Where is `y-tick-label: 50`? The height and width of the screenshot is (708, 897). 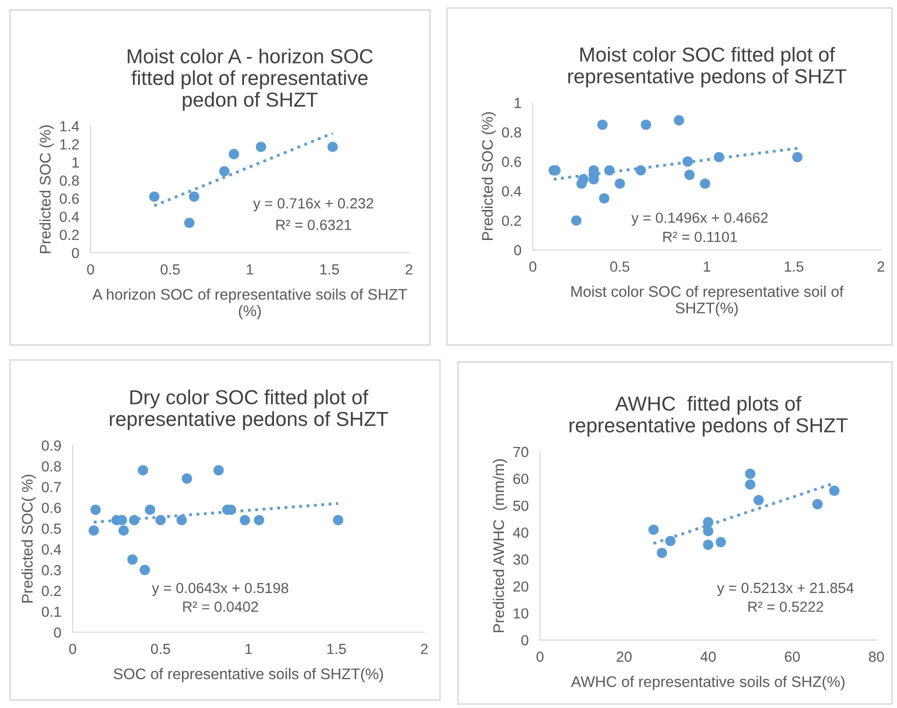
y-tick-label: 50 is located at coordinates (520, 505).